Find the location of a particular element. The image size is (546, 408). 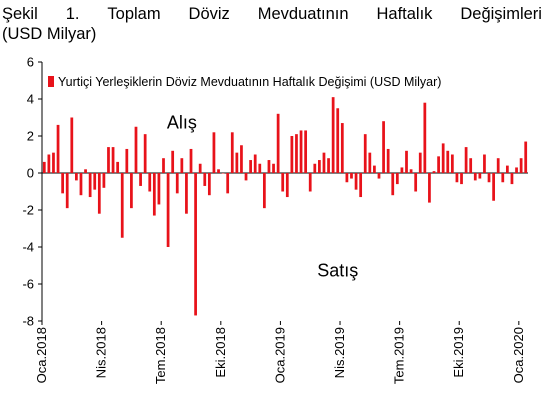

annotation-label: Alış is located at coordinates (182, 123).